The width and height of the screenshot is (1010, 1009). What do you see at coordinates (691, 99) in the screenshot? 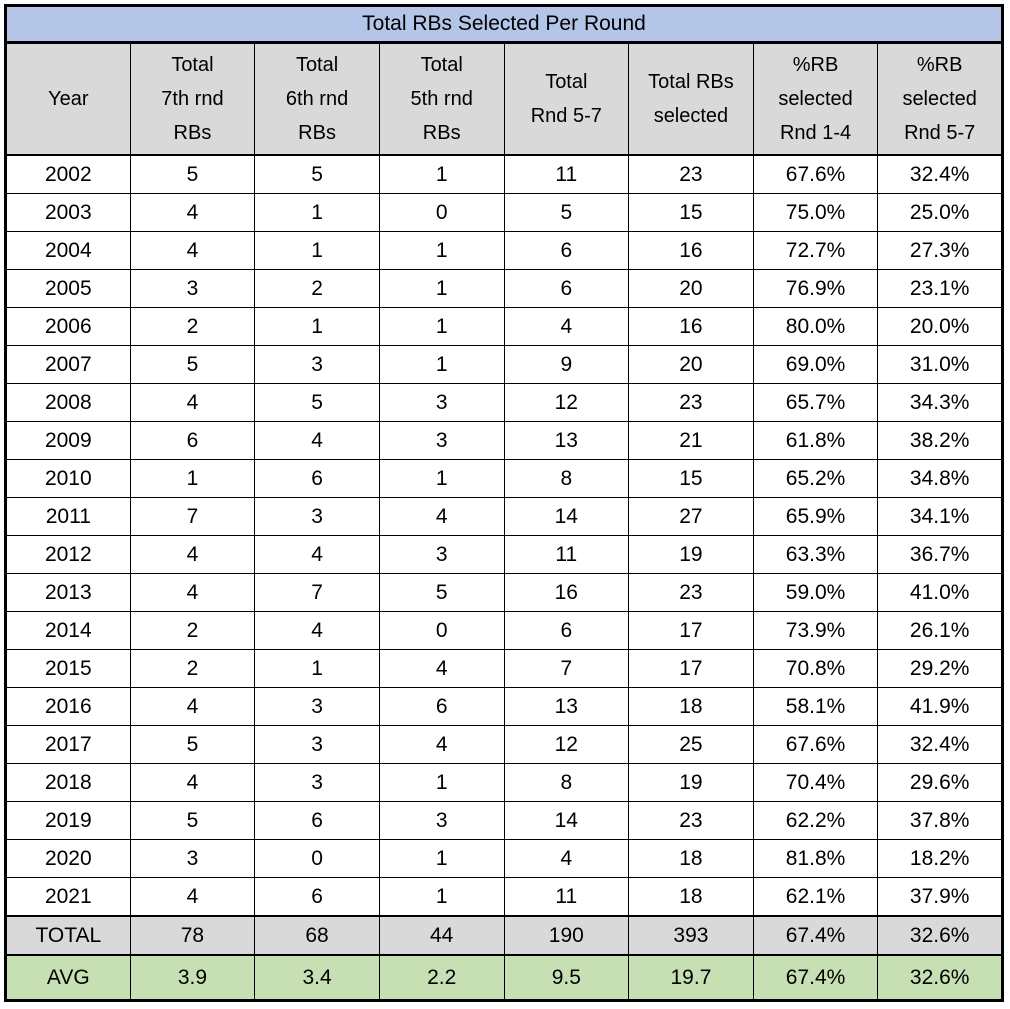
I see `col-header-total-rbs-selected: Total RBs selected` at bounding box center [691, 99].